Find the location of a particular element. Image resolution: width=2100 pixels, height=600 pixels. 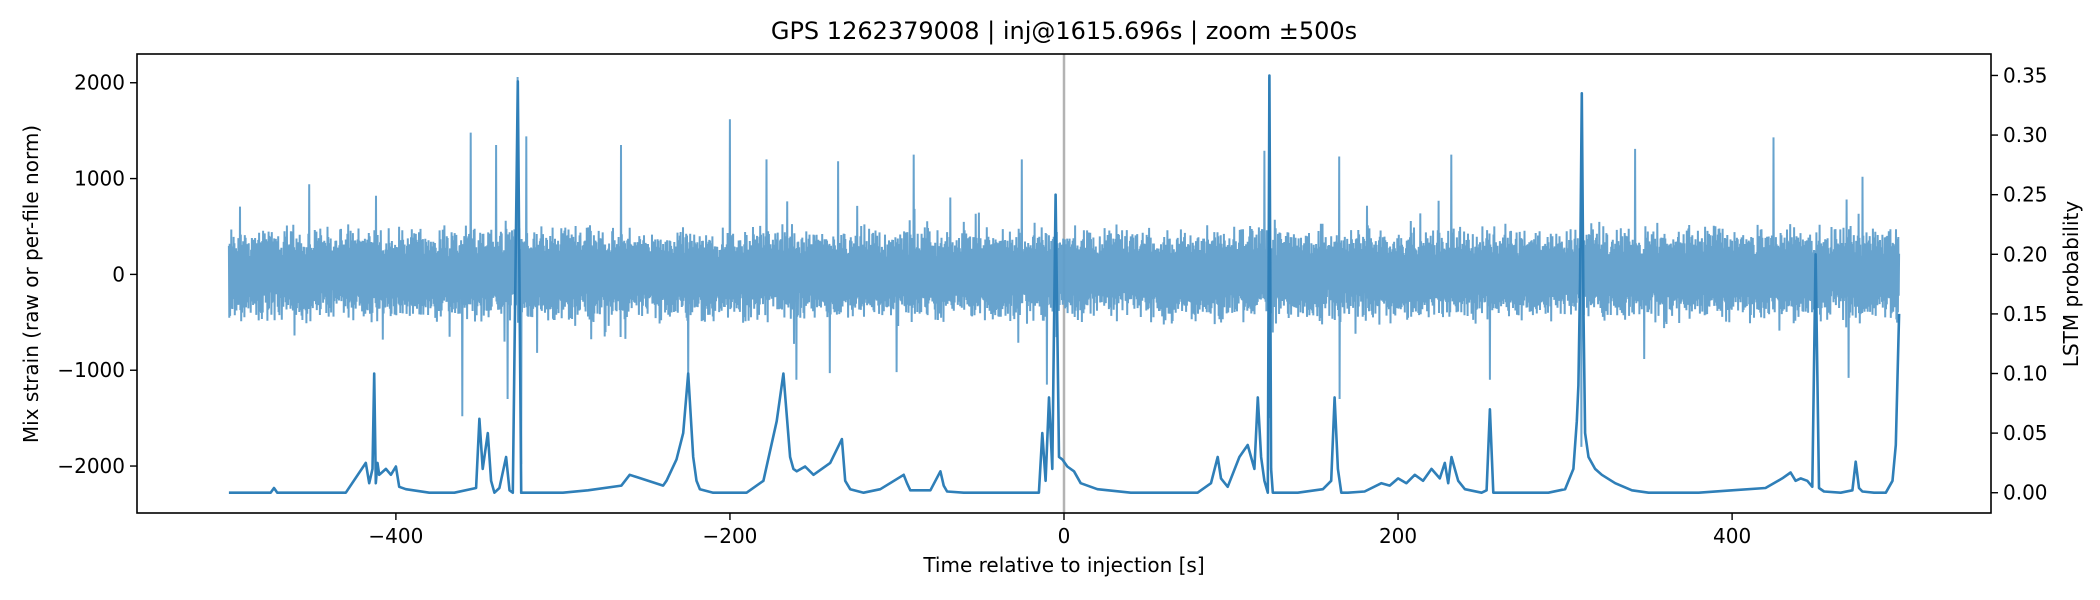

x-tick-label: −200 is located at coordinates (729, 536).